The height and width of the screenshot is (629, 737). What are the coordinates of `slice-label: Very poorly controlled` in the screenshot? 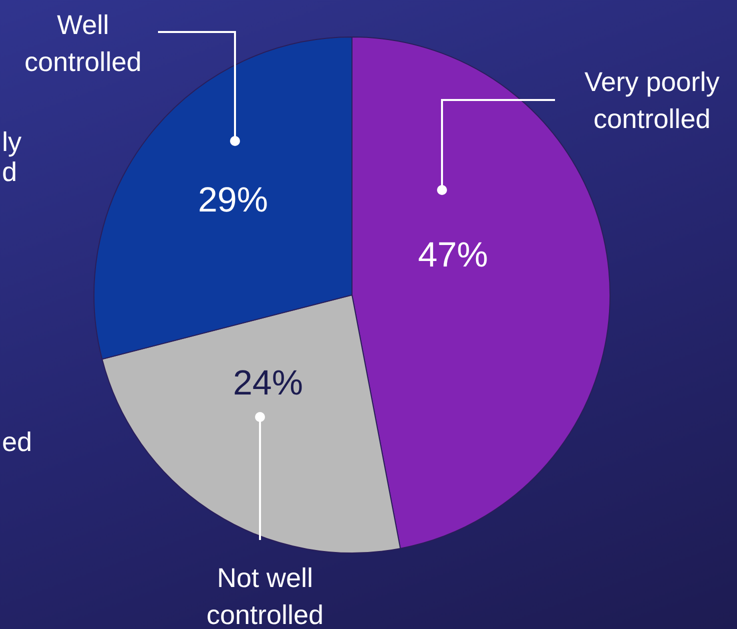 It's located at (652, 100).